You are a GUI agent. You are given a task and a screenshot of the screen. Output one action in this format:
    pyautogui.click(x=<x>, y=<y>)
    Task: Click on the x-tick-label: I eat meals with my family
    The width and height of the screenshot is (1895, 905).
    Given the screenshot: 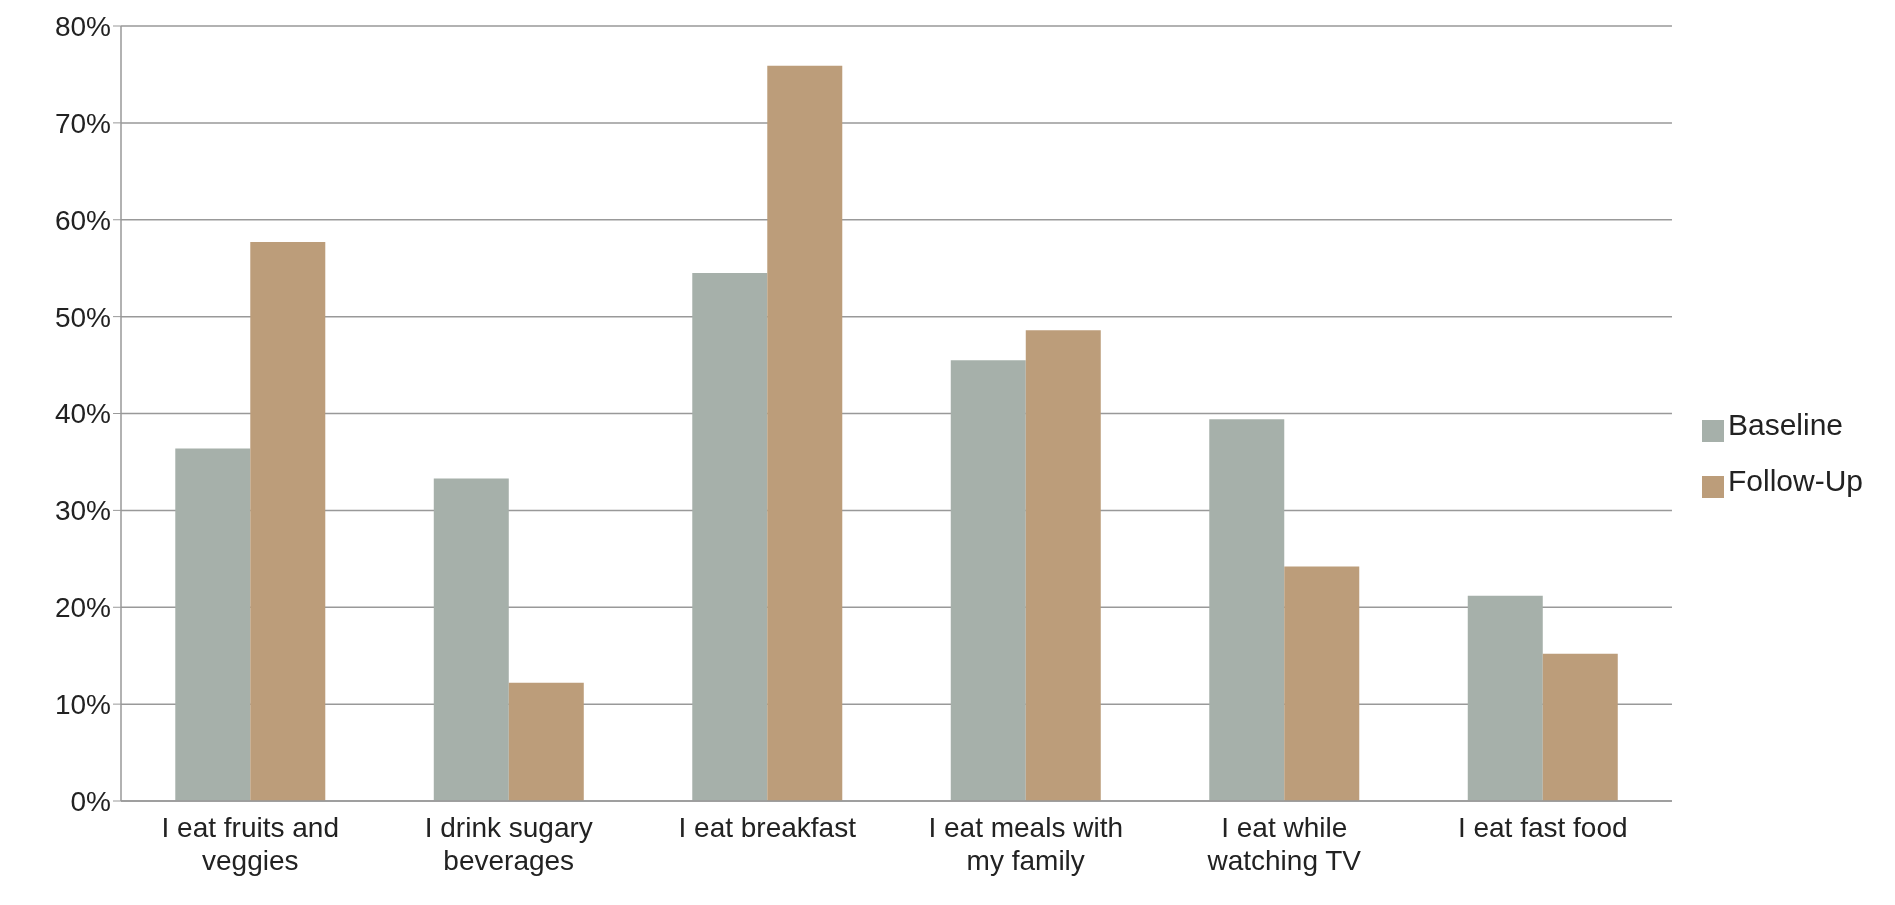 What is the action you would take?
    pyautogui.click(x=1025, y=844)
    